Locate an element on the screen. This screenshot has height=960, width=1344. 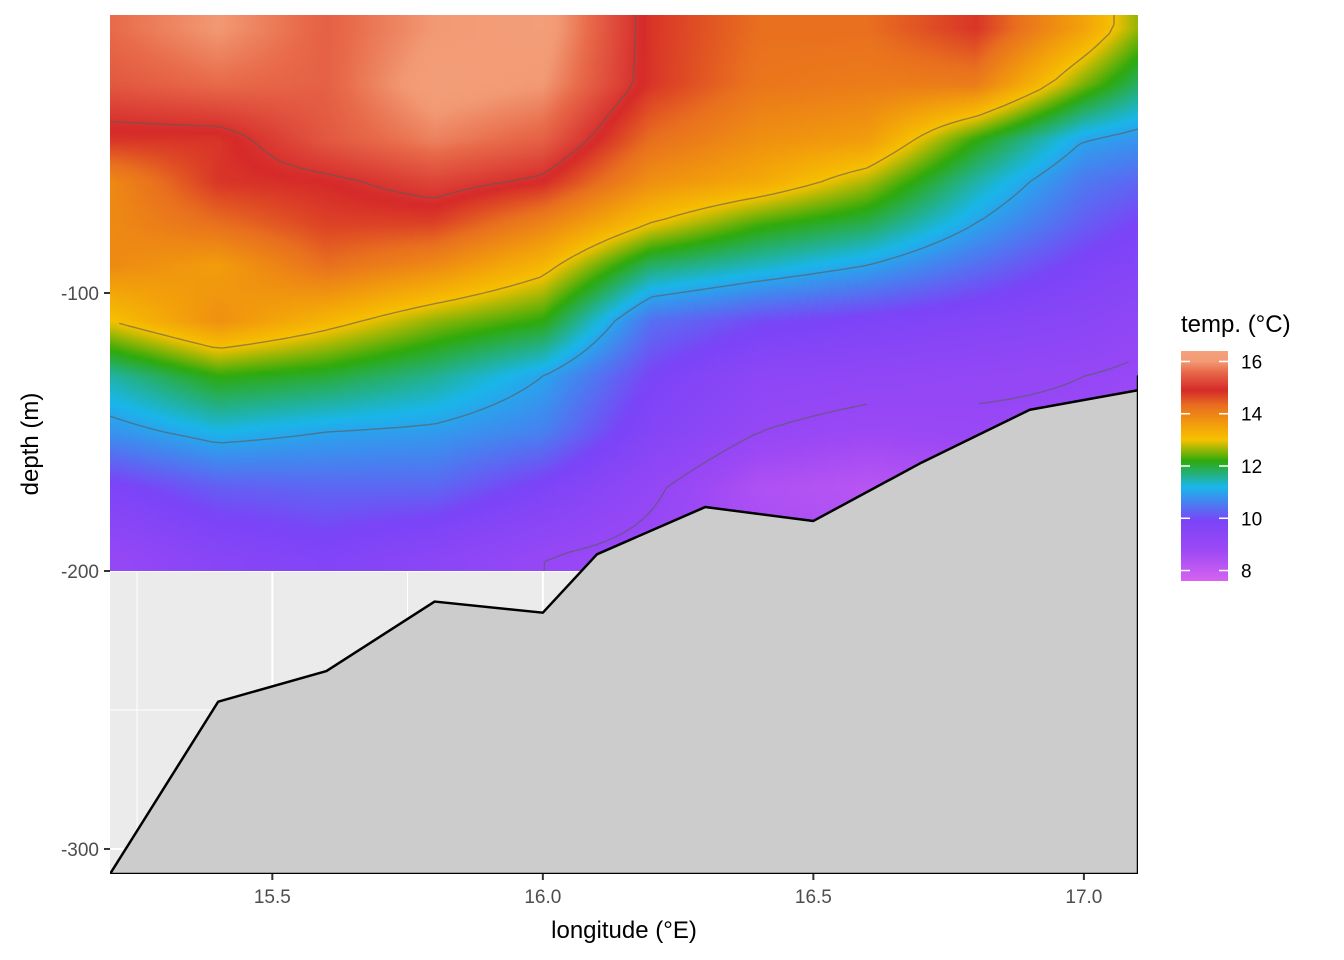
y-tick-label: -300 is located at coordinates (80, 850).